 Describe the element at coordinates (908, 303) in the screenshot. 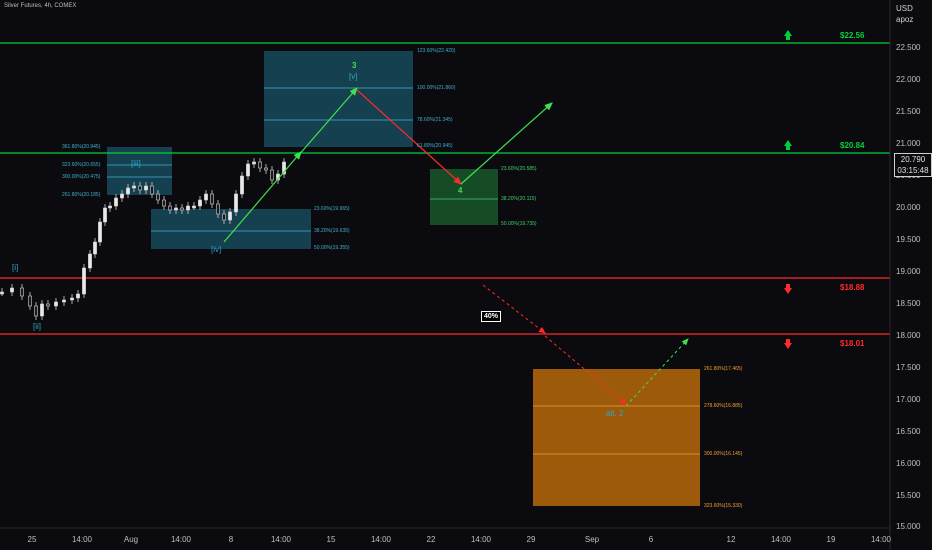

I see `y-tick: 18.500` at that location.